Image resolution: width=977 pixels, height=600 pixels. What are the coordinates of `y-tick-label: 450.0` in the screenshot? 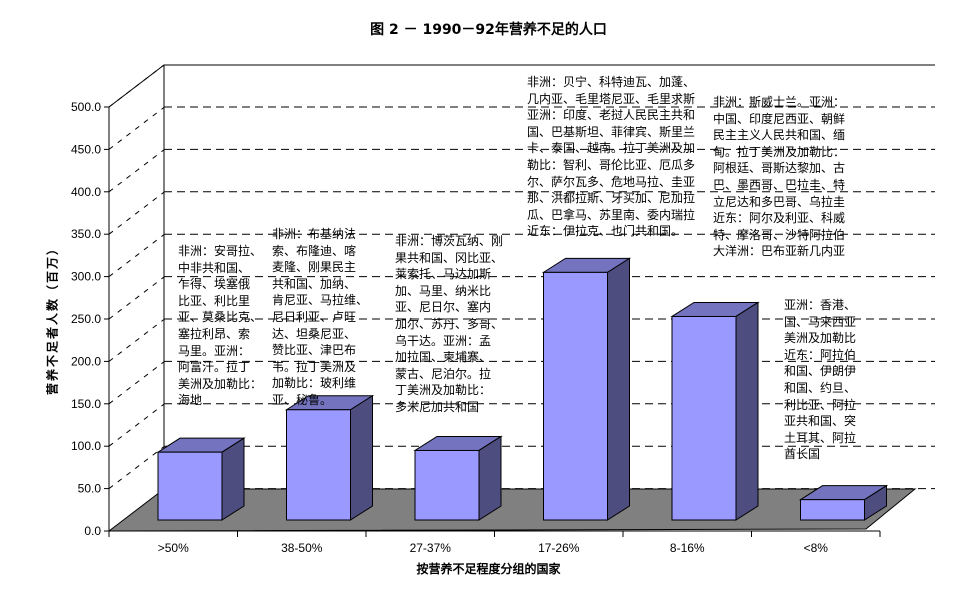 It's located at (86, 149).